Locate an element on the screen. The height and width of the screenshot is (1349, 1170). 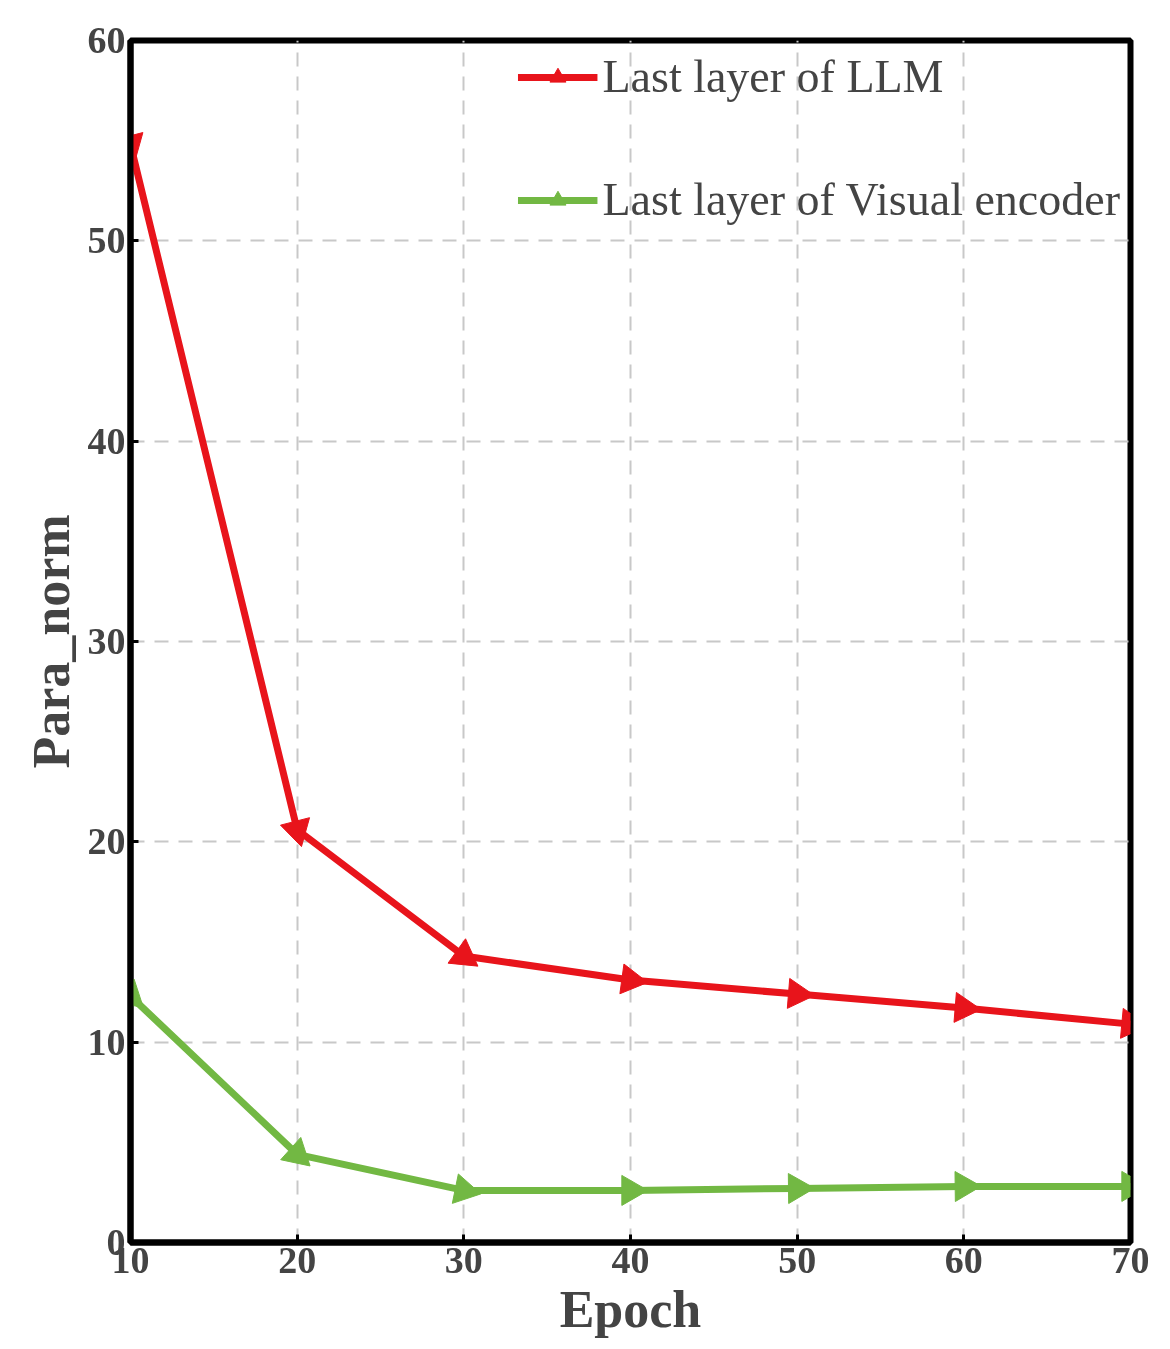
x-tick-label: 70 is located at coordinates (1130, 1259).